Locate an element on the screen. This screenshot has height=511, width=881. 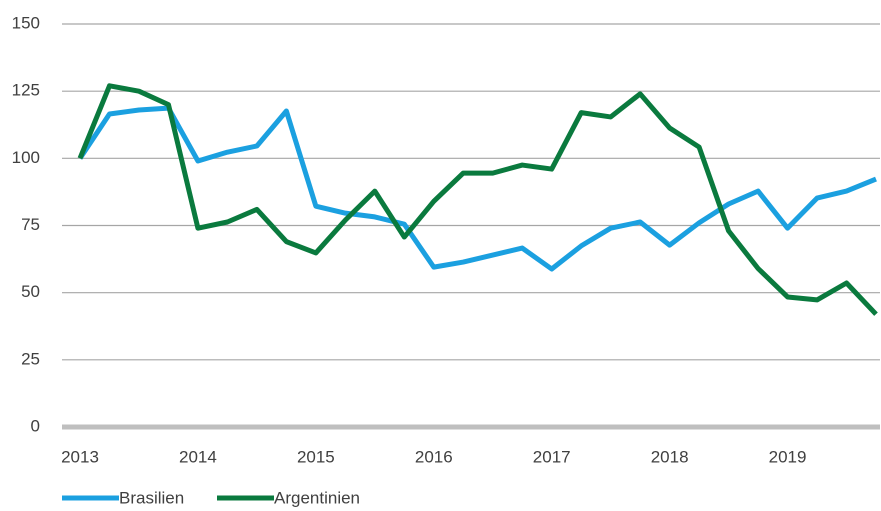
y-tick-label: 50 is located at coordinates (30, 291).